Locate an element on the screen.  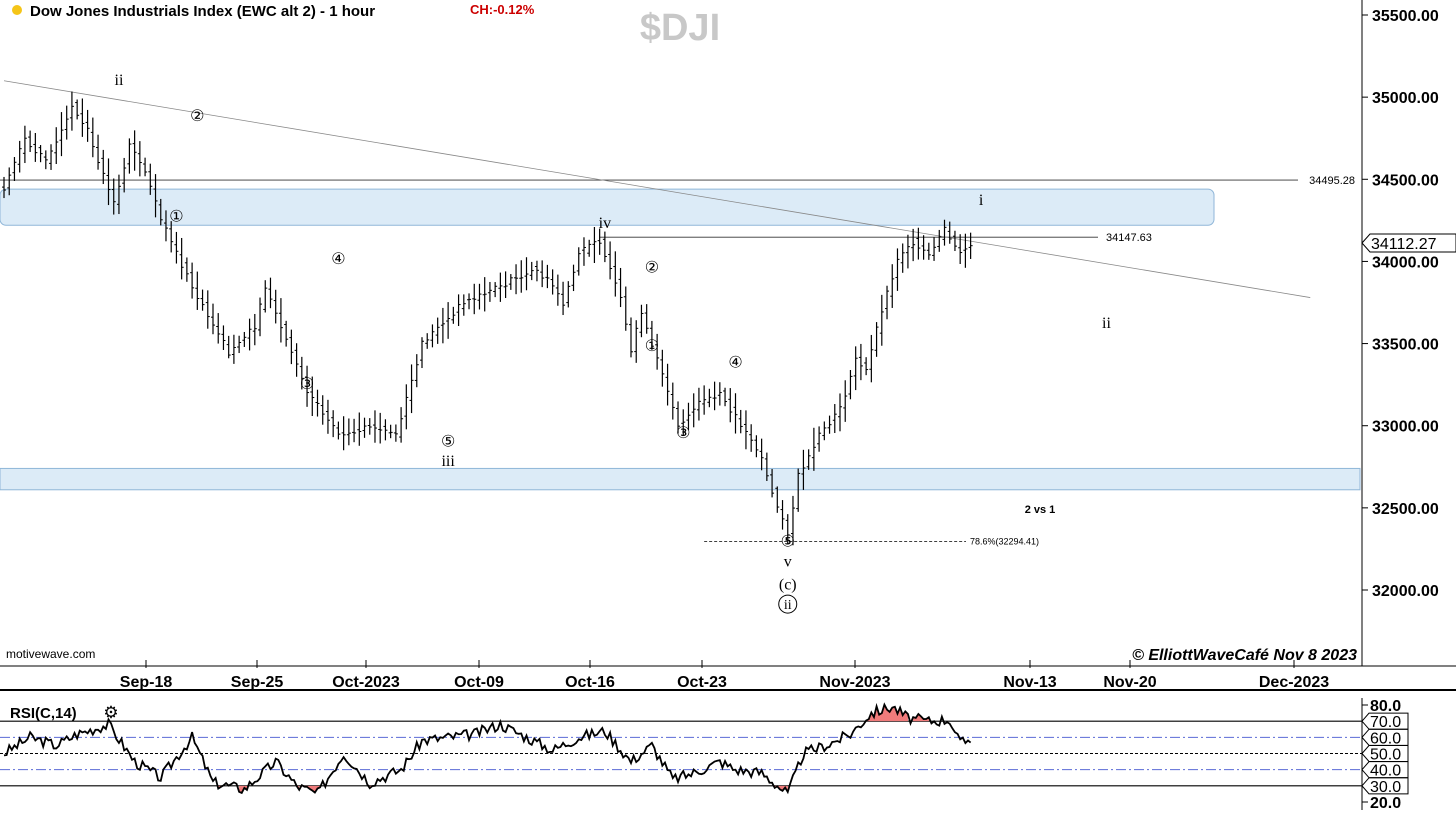
rsi-axis-label: 30.0 is located at coordinates (1385, 787).